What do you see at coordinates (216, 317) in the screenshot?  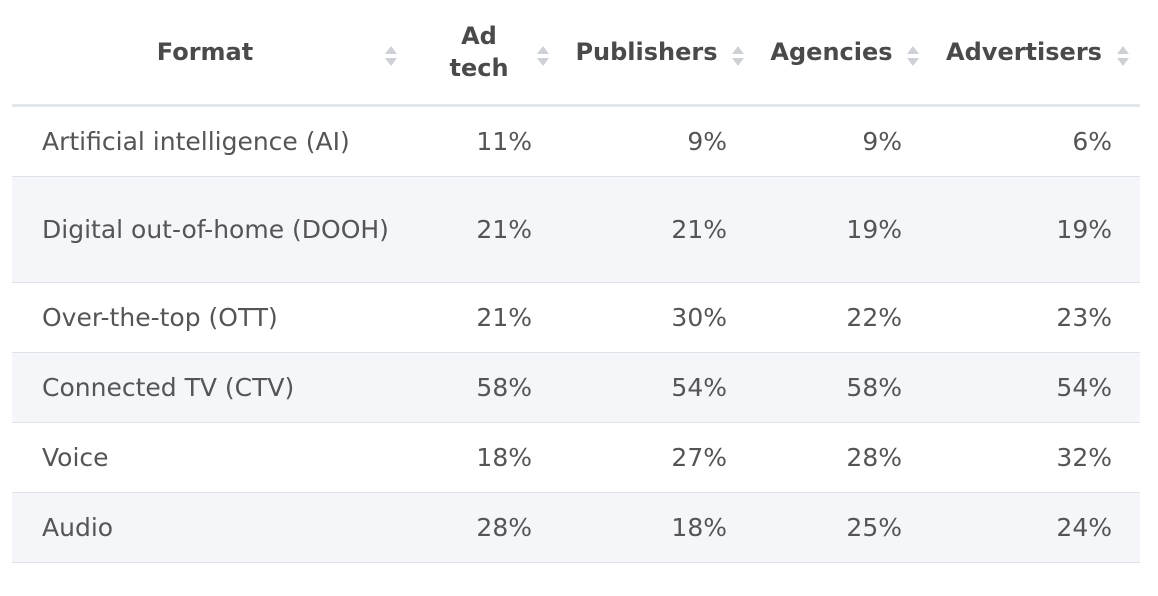 I see `row-label: Over-the-top (OTT)` at bounding box center [216, 317].